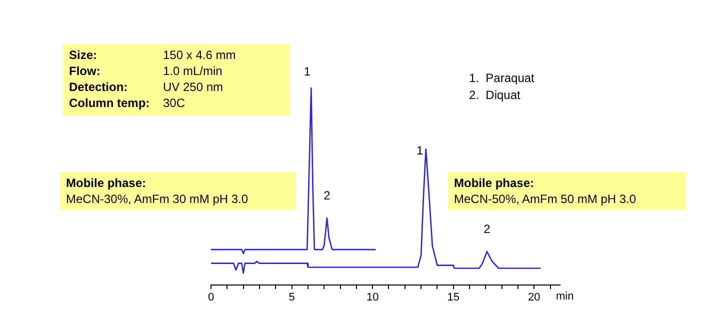 This screenshot has height=336, width=716. Describe the element at coordinates (291, 298) in the screenshot. I see `x-tick-label: 5` at that location.